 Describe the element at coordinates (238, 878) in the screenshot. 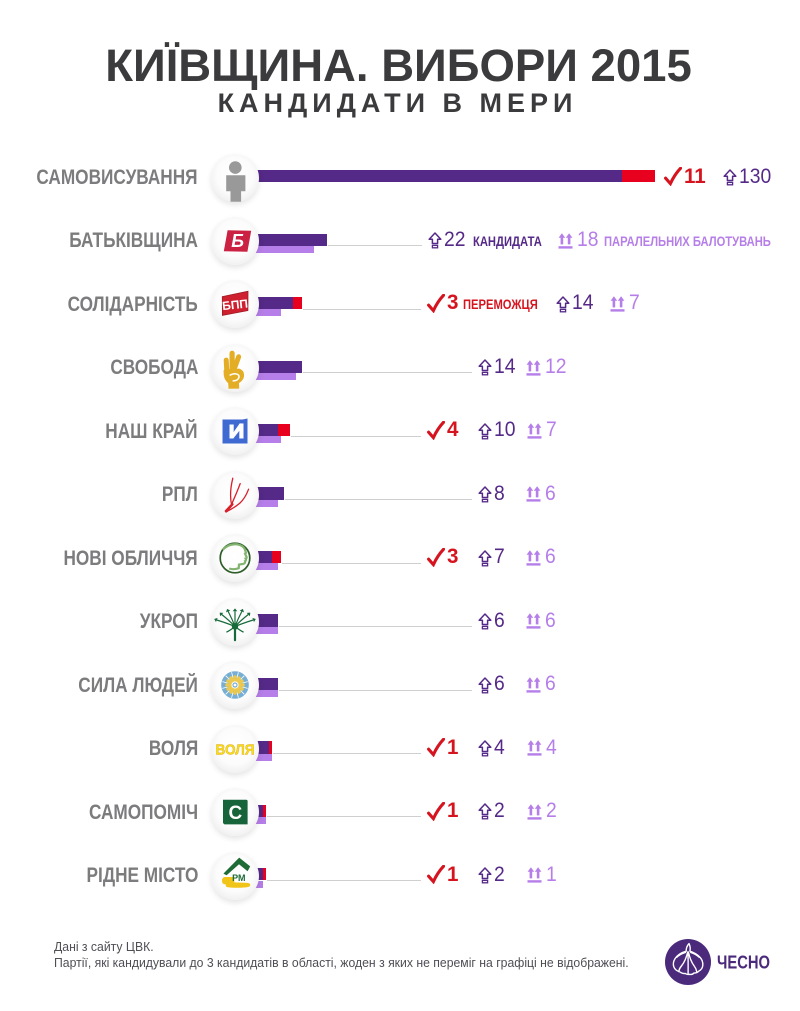

I see `svg-text: РМ` at that location.